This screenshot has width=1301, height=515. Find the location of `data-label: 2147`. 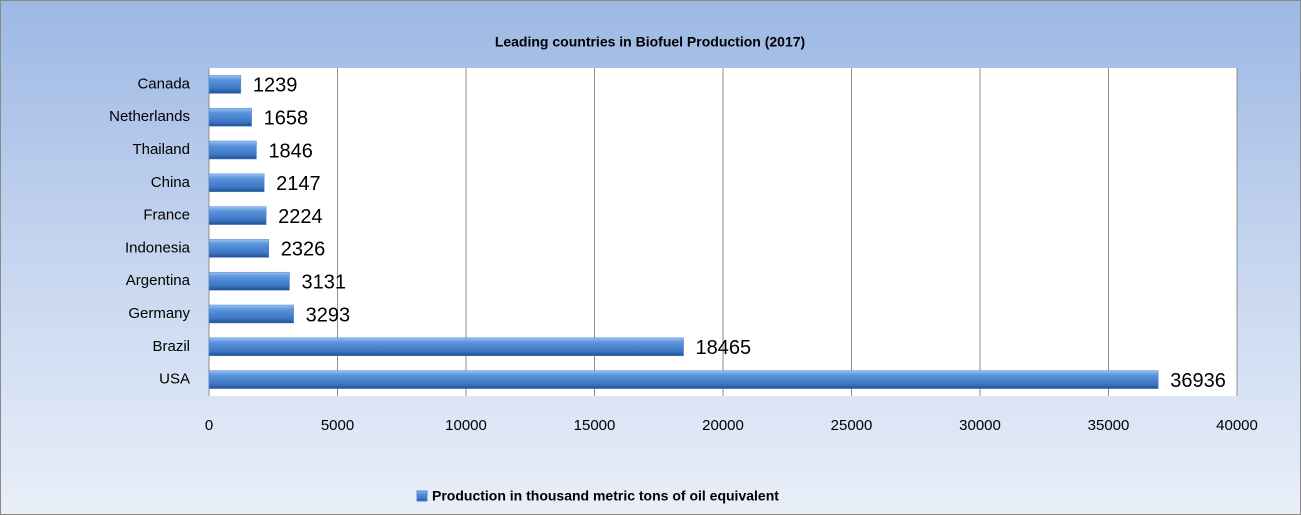

data-label: 2147 is located at coordinates (298, 184).